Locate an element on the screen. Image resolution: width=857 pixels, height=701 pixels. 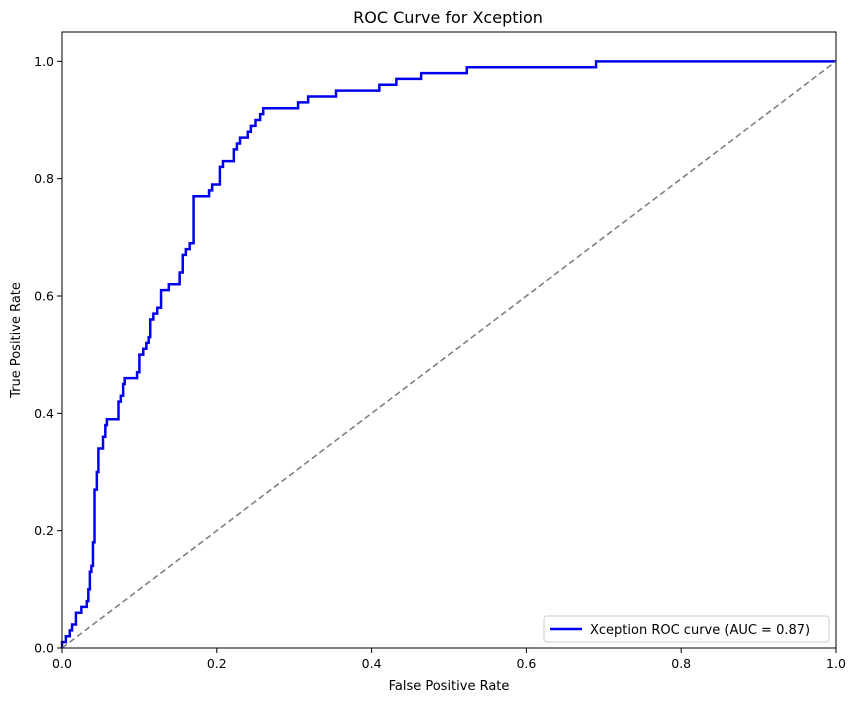
x-tick-label: 1.0 is located at coordinates (836, 663).